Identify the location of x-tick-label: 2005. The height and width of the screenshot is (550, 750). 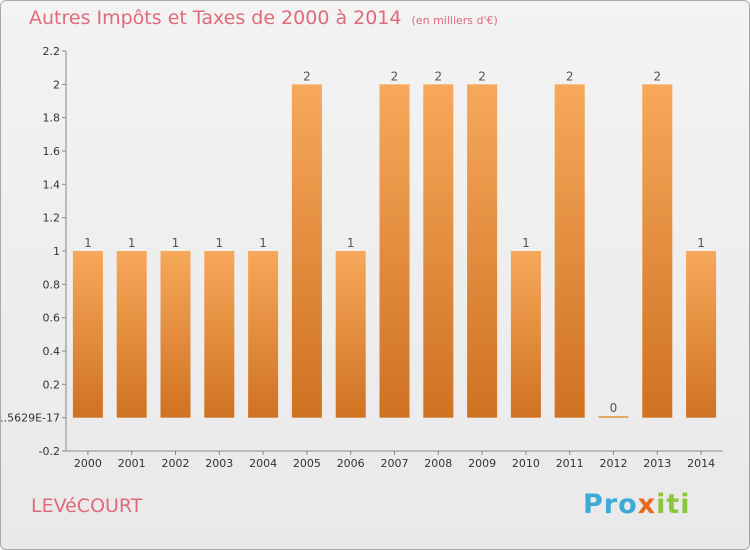
(307, 463).